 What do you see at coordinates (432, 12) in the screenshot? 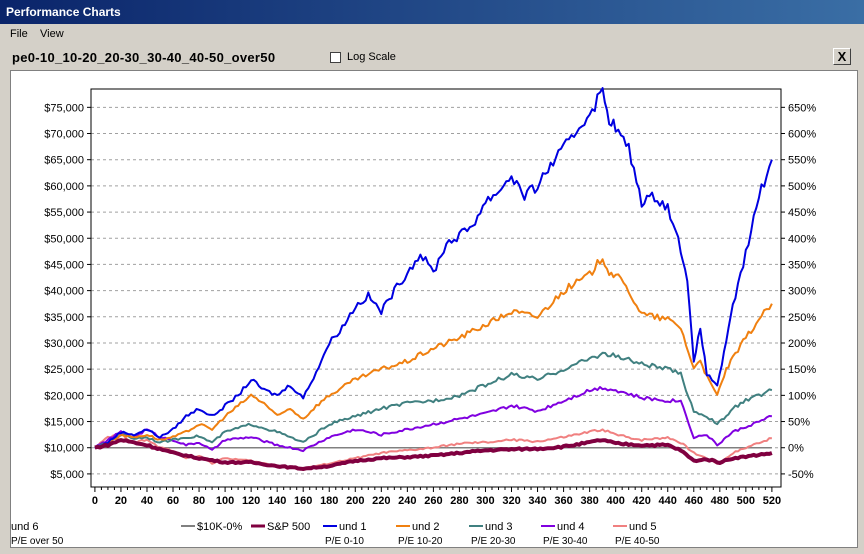
I see `window-titlebar: Performance Charts` at bounding box center [432, 12].